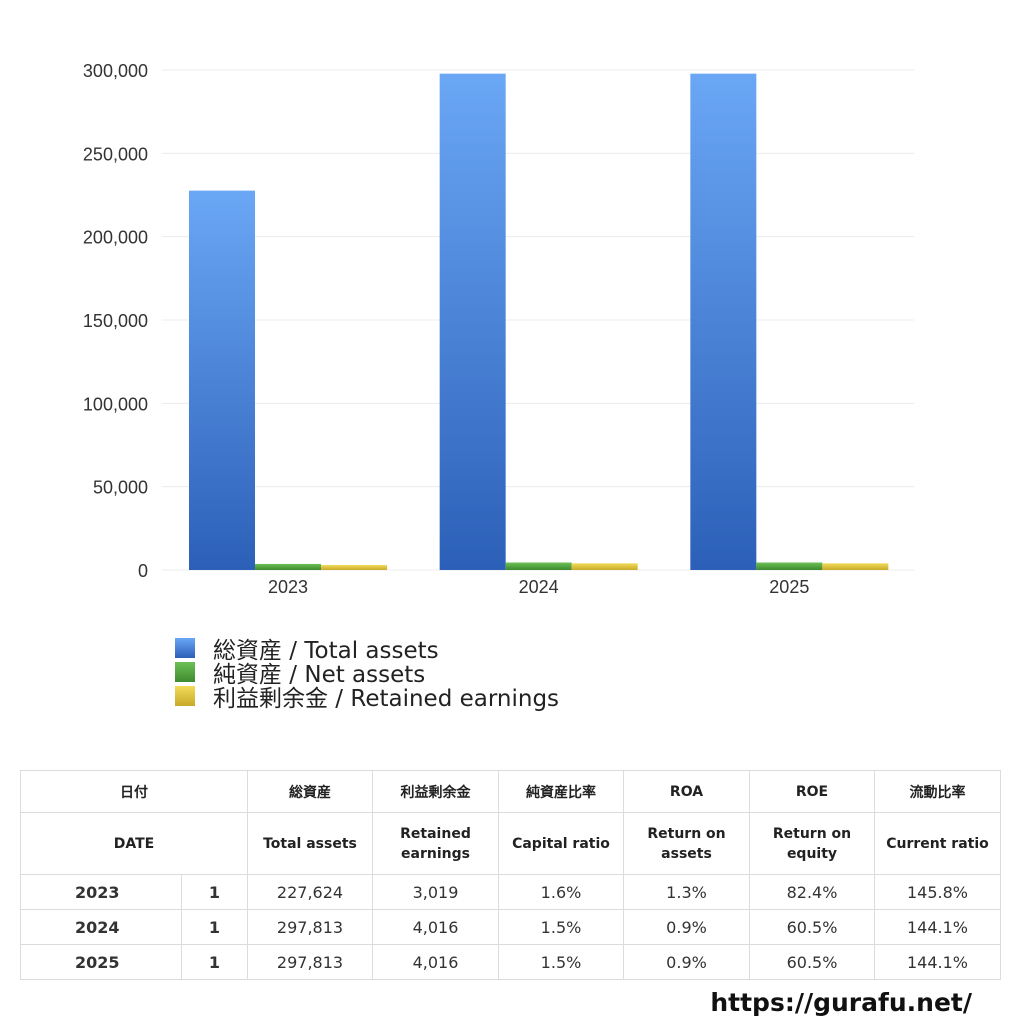 The width and height of the screenshot is (1024, 1024). Describe the element at coordinates (937, 843) in the screenshot. I see `header-current-ratio-en: Current ratio` at that location.